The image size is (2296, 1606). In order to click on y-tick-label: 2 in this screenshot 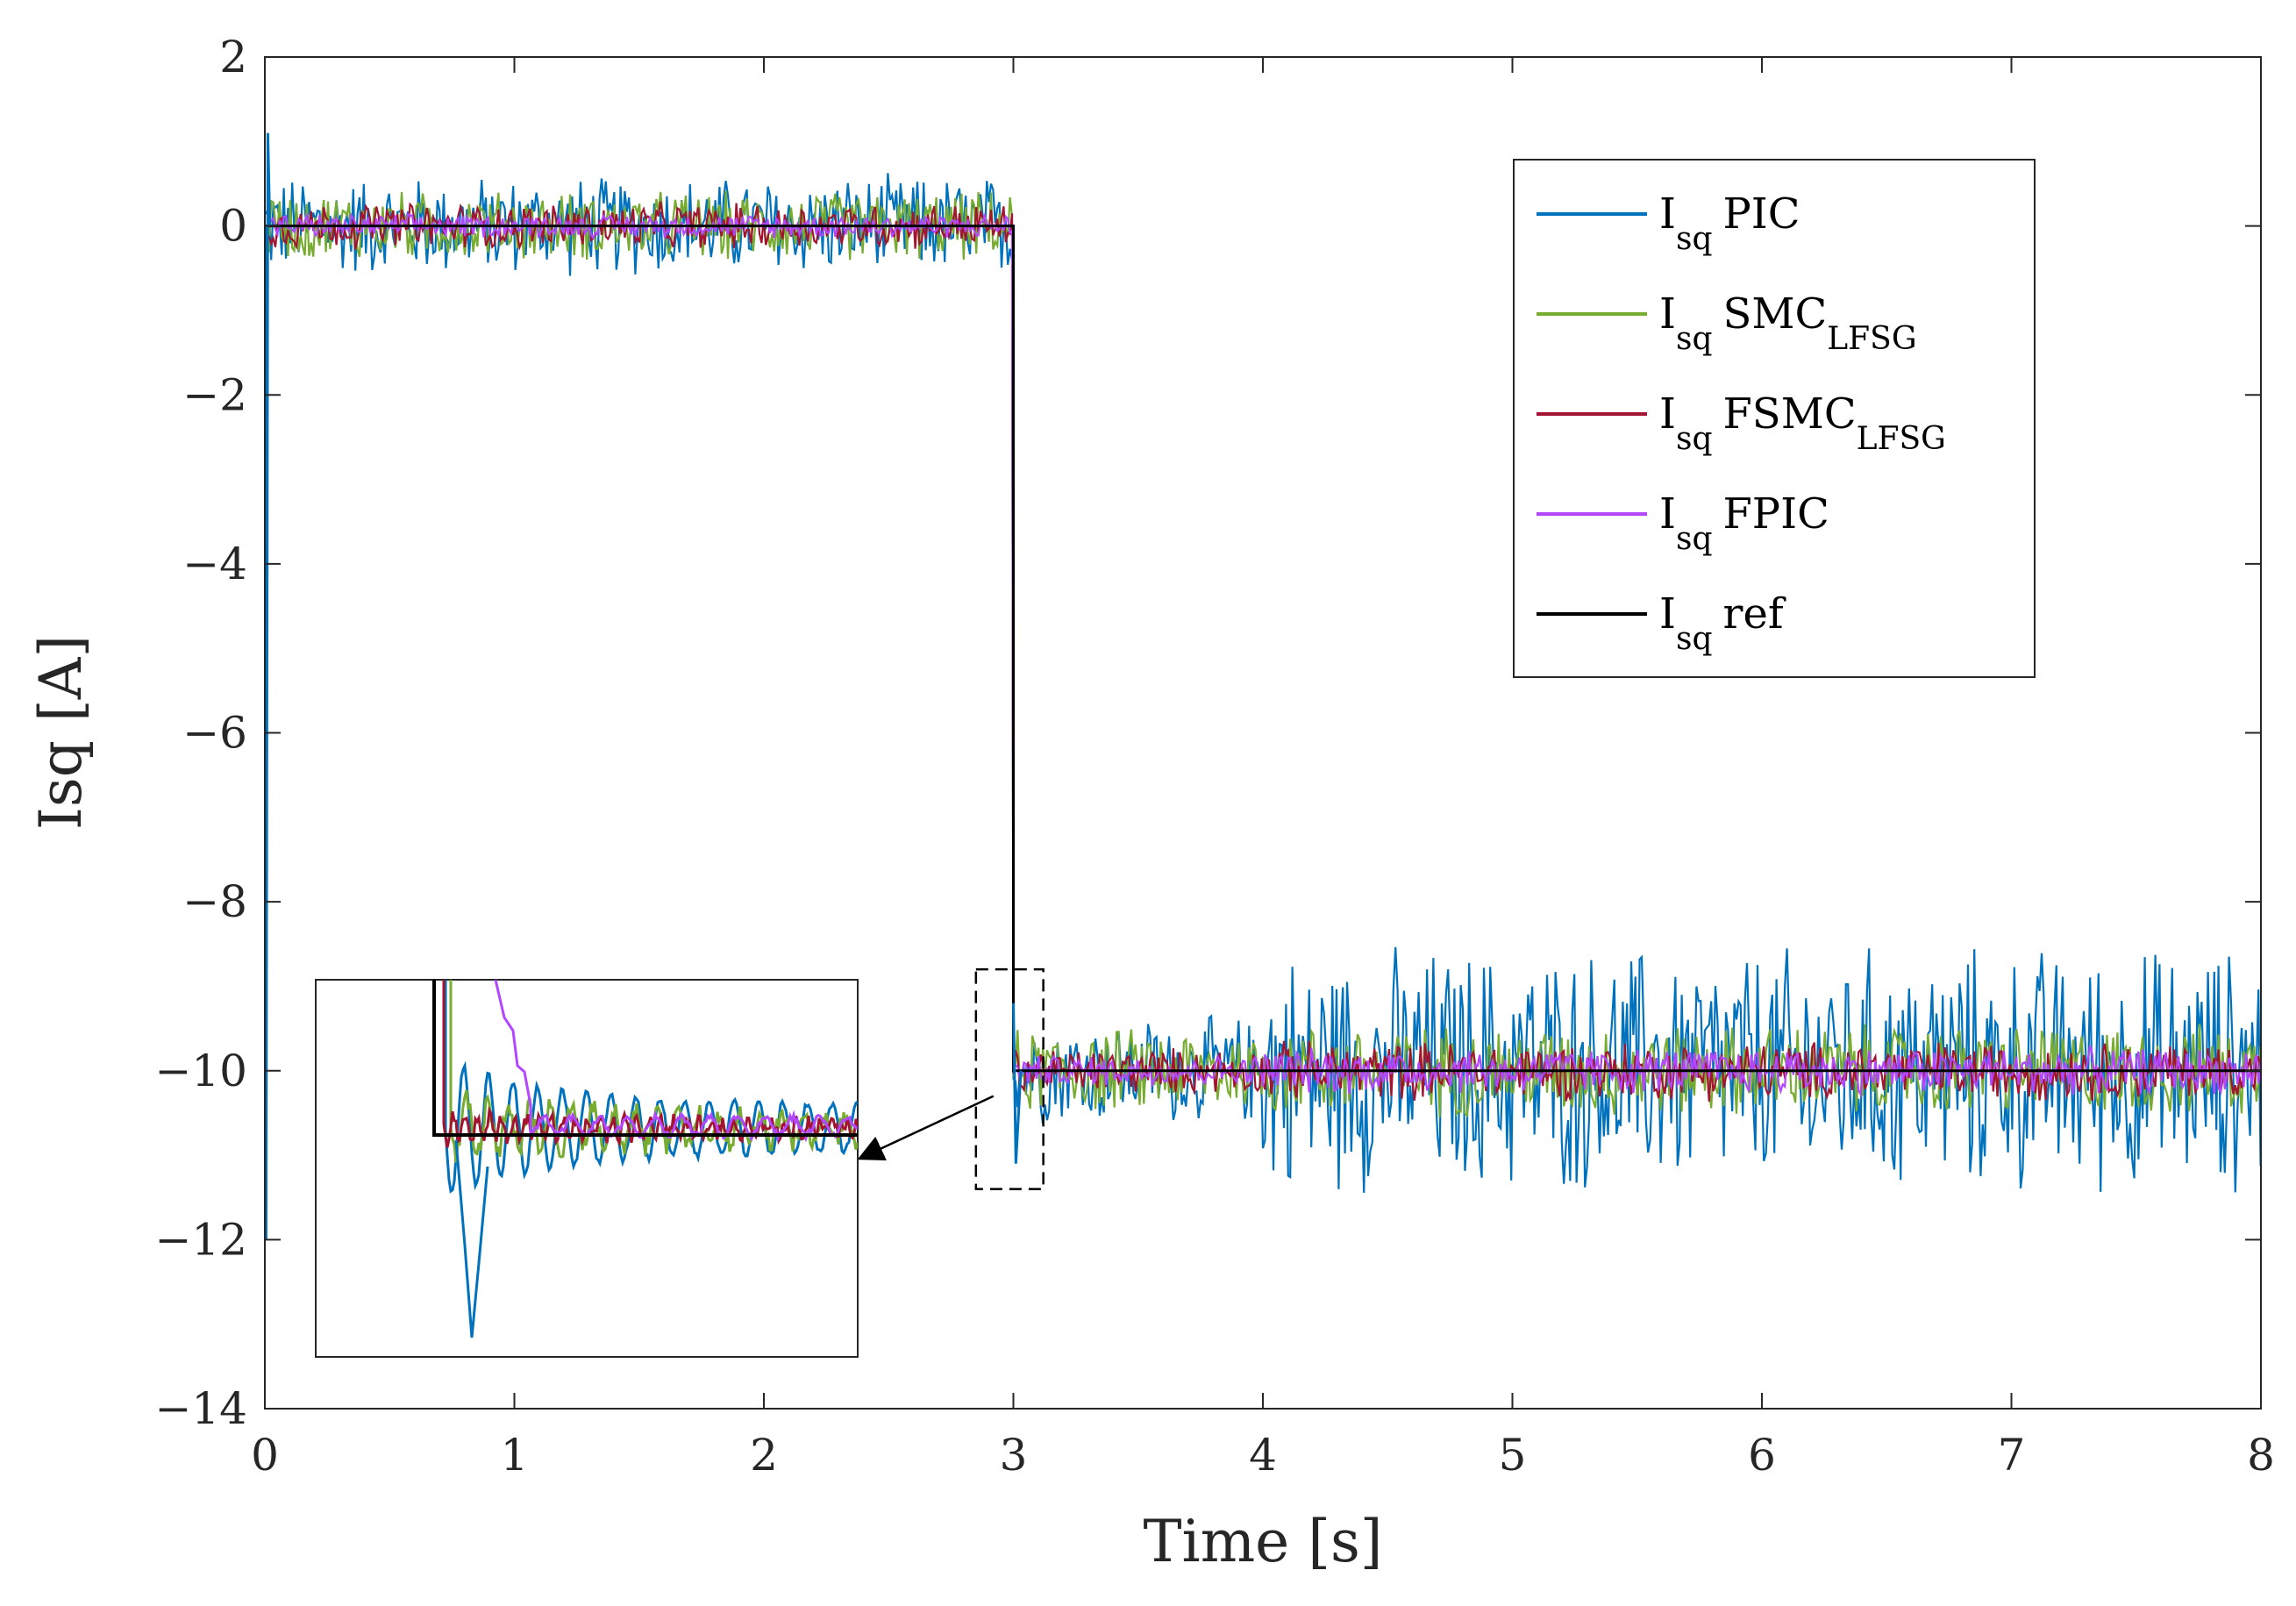, I will do `click(233, 57)`.